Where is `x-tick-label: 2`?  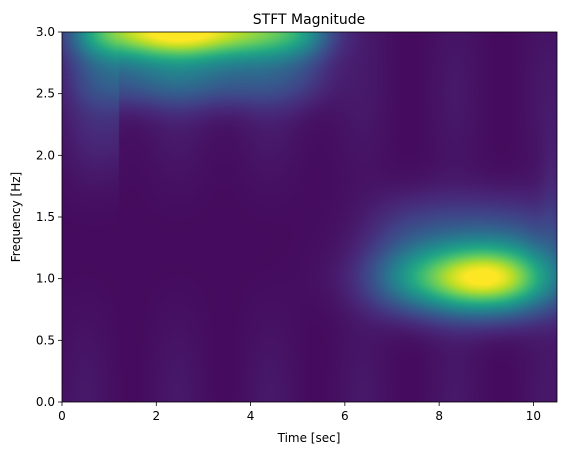 x-tick-label: 2 is located at coordinates (156, 416).